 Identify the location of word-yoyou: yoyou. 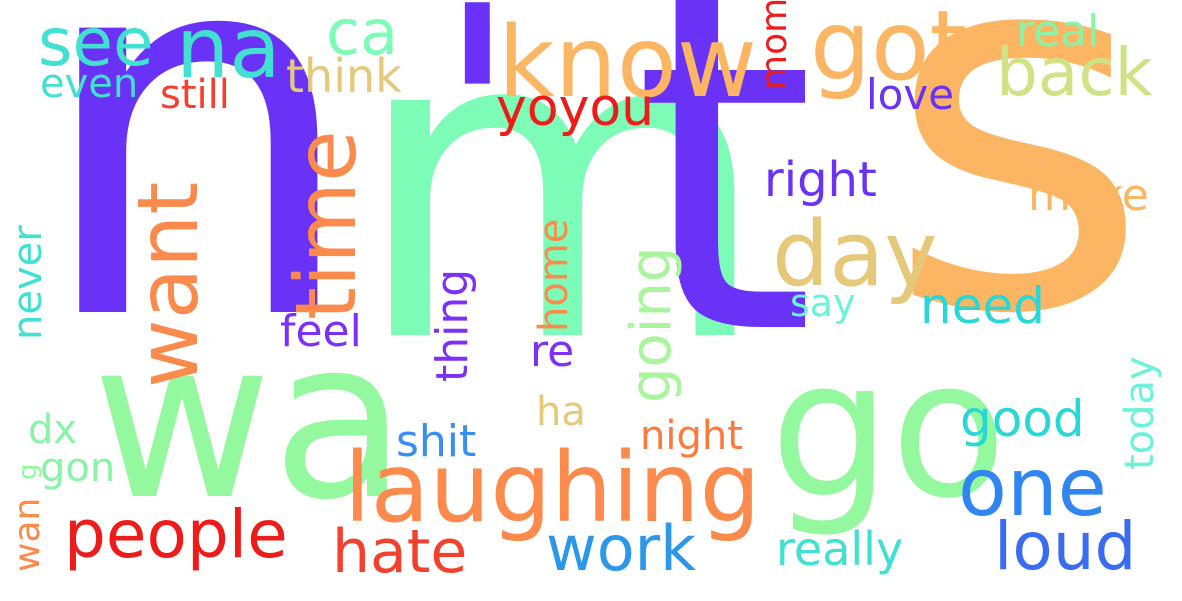
(575, 108).